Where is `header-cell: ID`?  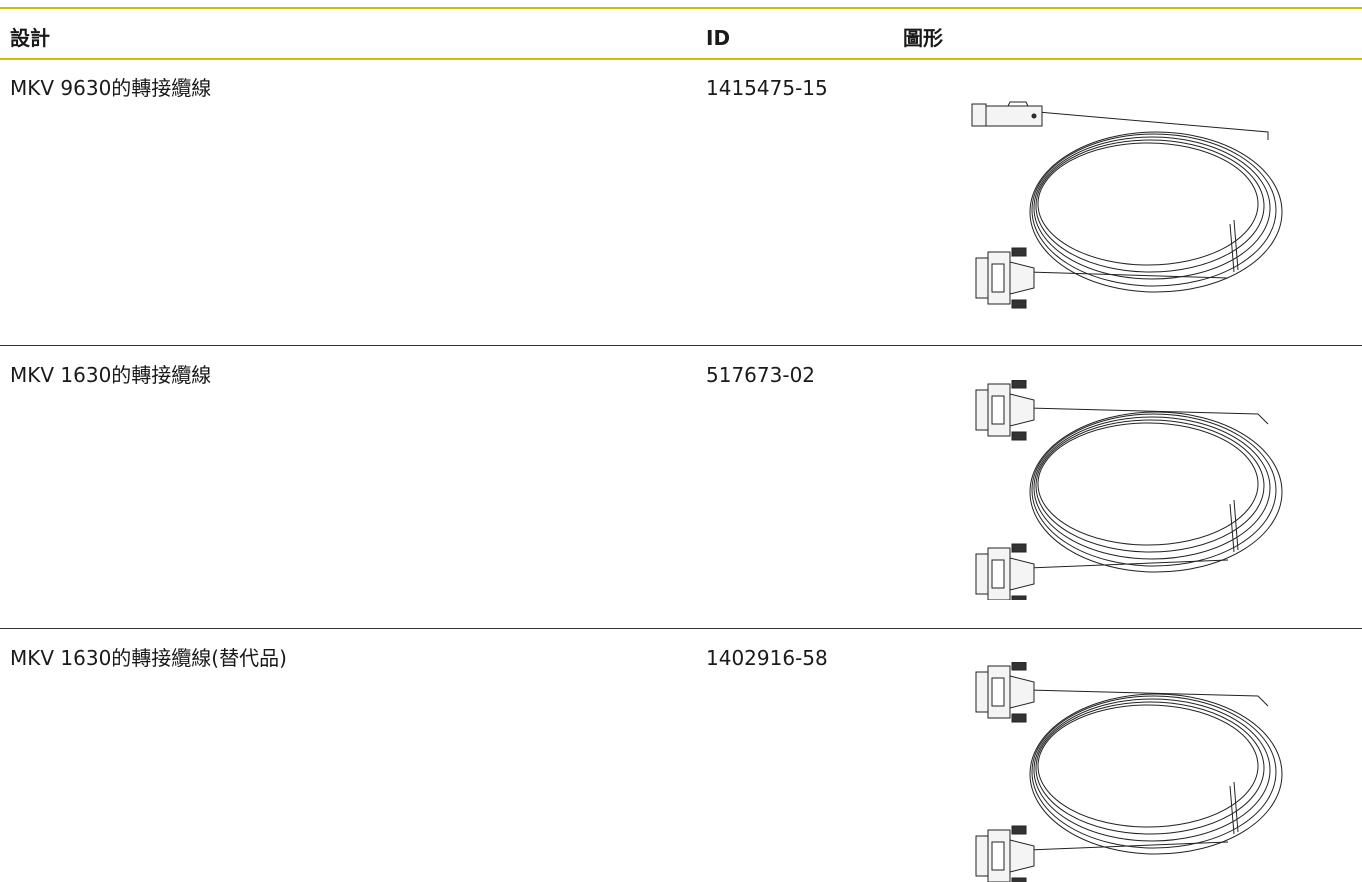 header-cell: ID is located at coordinates (718, 38).